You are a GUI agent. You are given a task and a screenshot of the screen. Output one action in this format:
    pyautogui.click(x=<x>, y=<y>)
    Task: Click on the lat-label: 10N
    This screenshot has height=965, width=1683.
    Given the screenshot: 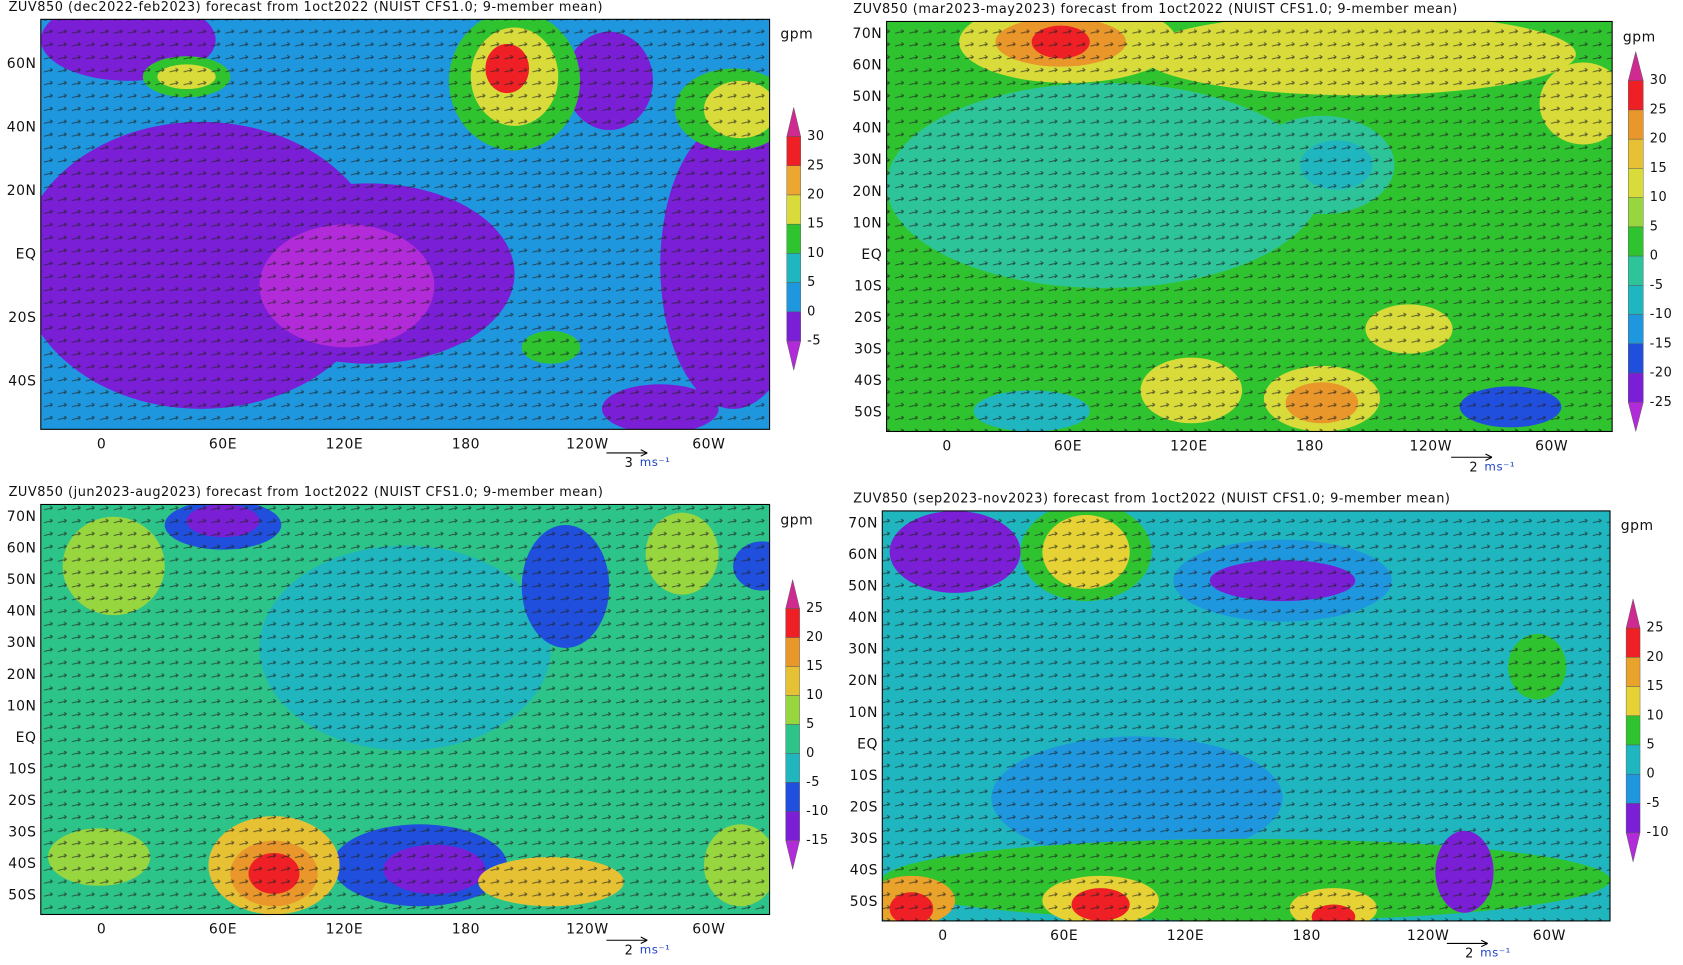 What is the action you would take?
    pyautogui.click(x=863, y=713)
    